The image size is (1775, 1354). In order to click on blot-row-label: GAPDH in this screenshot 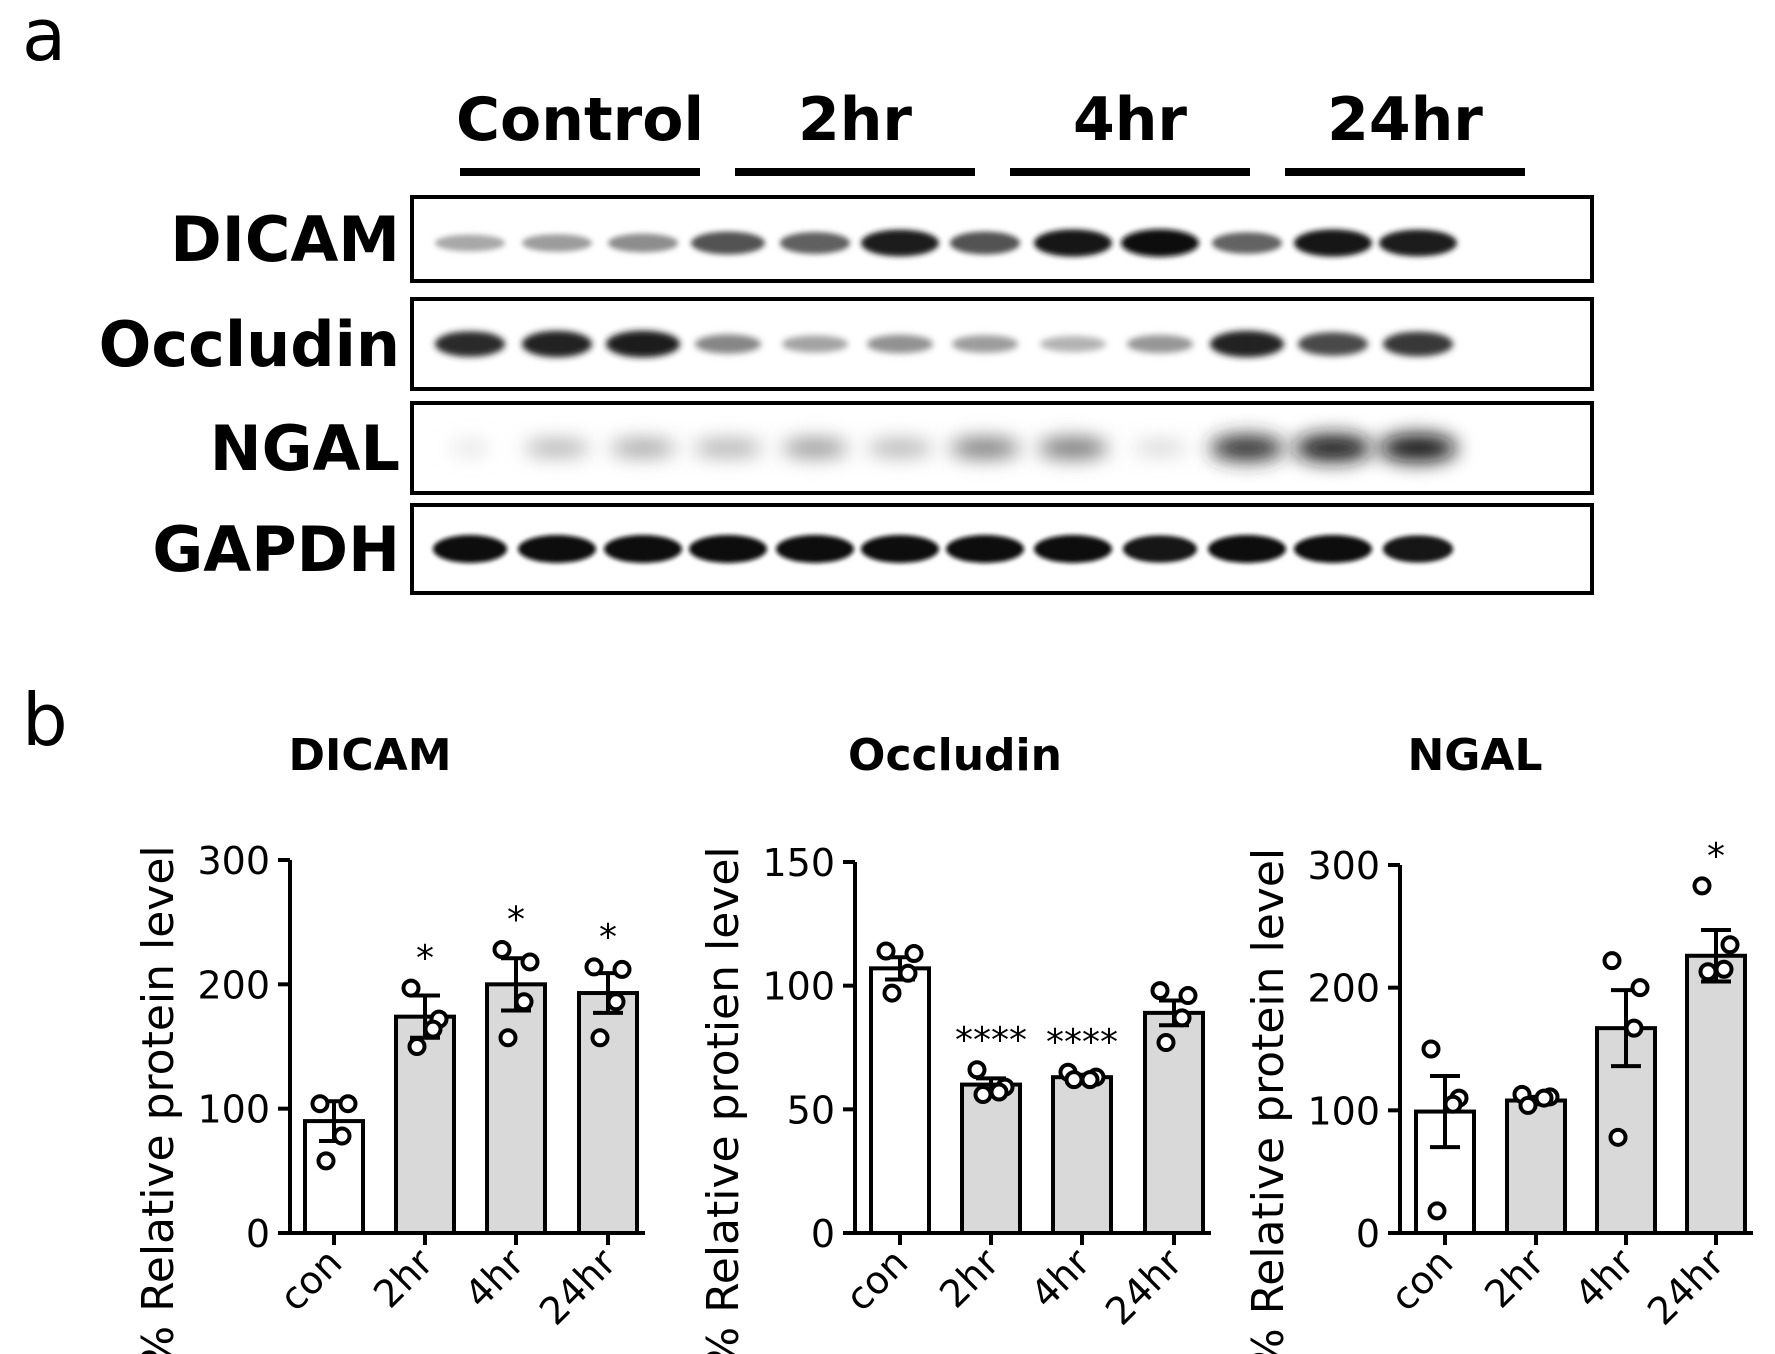, I will do `click(276, 549)`.